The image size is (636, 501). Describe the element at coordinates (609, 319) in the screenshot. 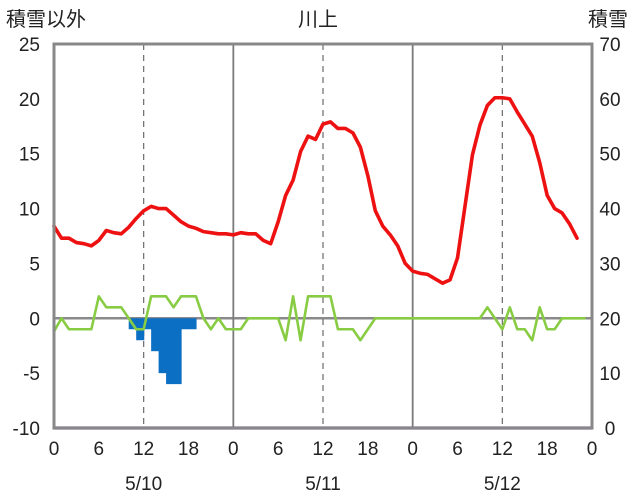

I see `right-tick-label: 20` at that location.